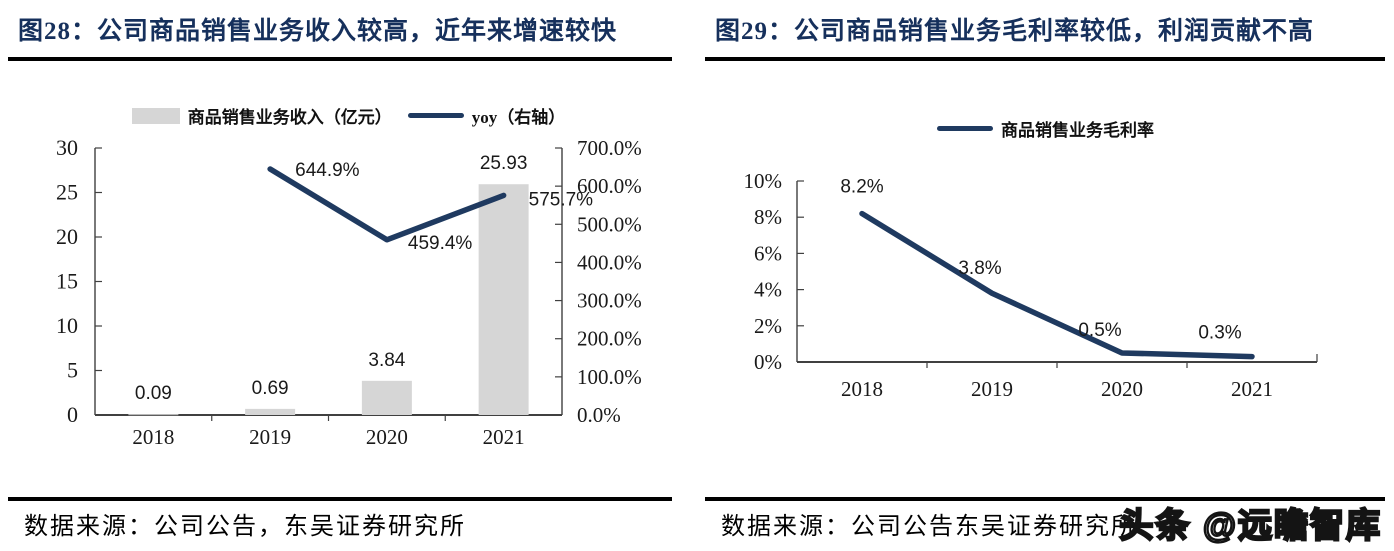 The height and width of the screenshot is (551, 1394). I want to click on figure-28-legend: 商品销售业务收入（亿元） yoy（右轴）, so click(348, 115).